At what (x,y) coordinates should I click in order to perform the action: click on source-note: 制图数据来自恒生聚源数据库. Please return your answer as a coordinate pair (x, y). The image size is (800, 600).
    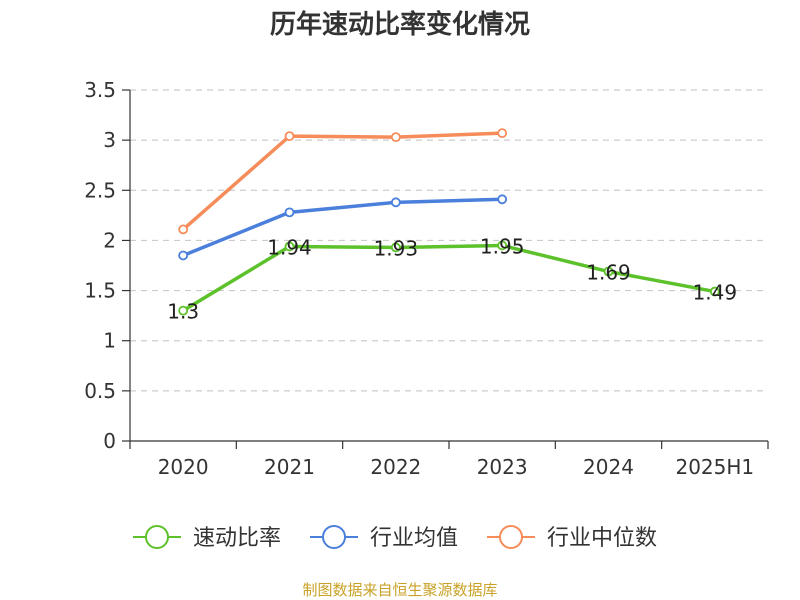
    Looking at the image, I should click on (400, 590).